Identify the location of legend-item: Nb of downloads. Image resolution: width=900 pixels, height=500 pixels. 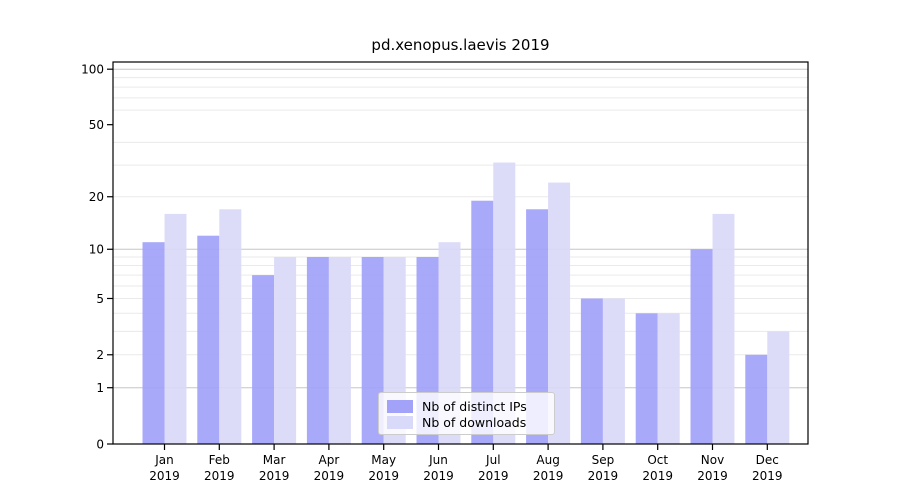
(466, 422).